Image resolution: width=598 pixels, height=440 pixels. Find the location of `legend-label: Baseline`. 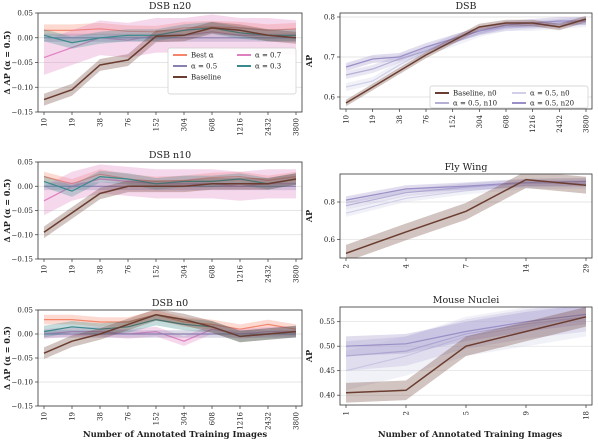

legend-label: Baseline is located at coordinates (206, 78).